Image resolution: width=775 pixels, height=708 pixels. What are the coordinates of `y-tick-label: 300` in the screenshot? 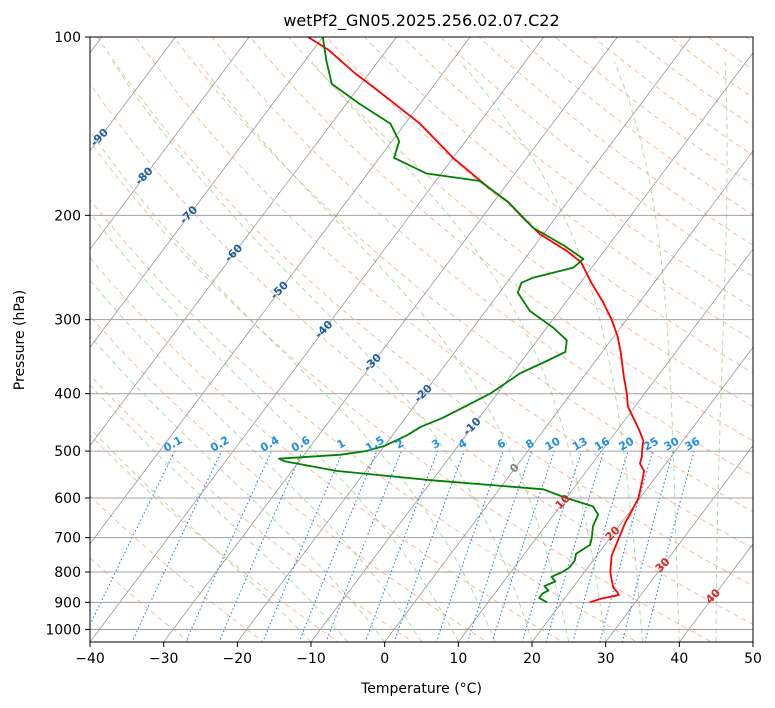 It's located at (67, 321).